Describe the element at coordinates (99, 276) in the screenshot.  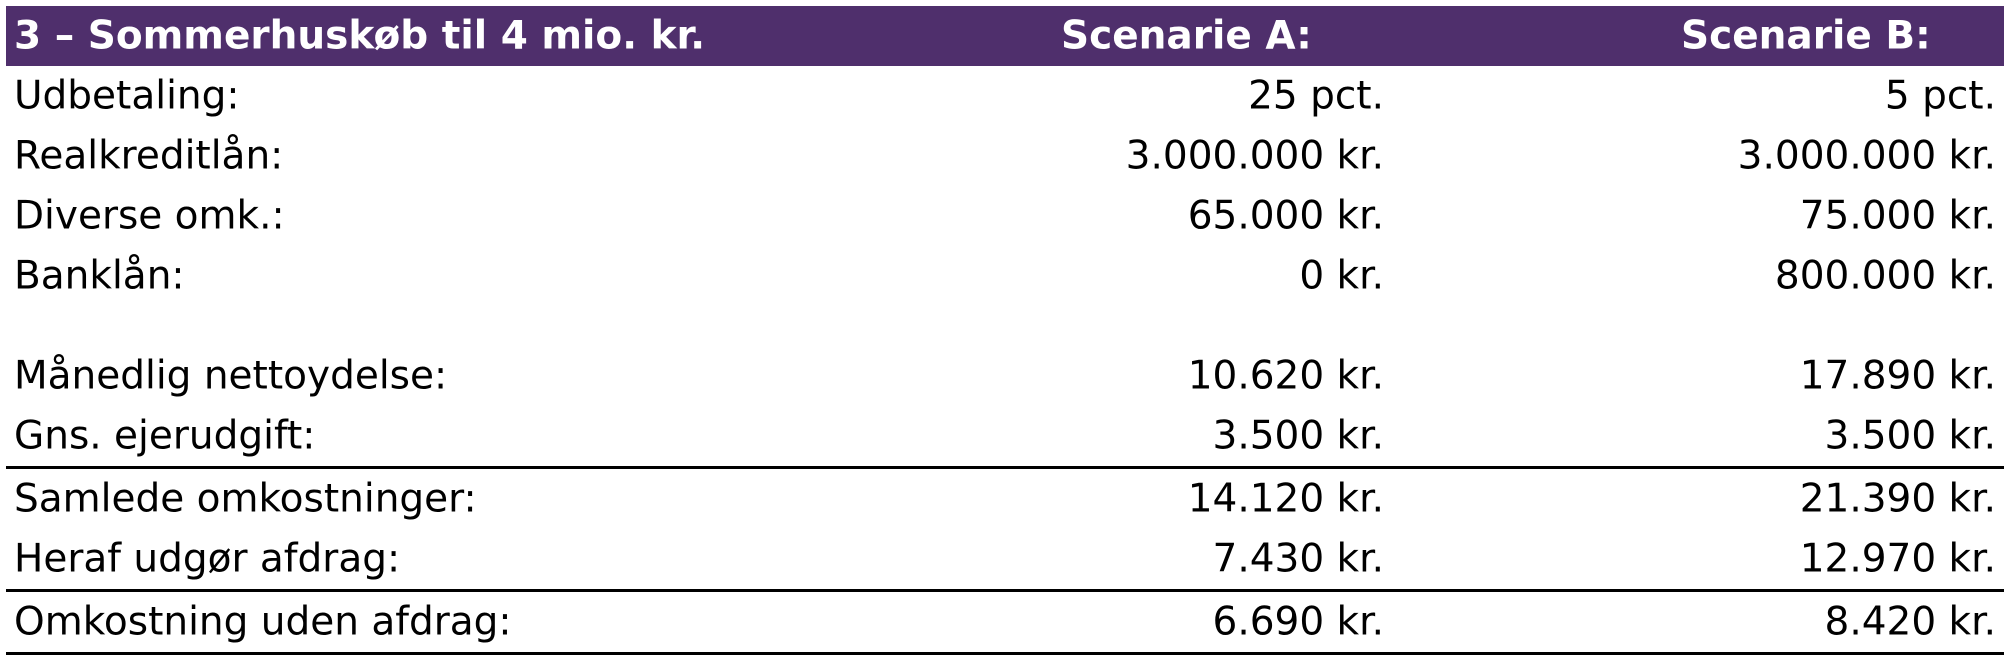
I see `row-label: Banklån:` at that location.